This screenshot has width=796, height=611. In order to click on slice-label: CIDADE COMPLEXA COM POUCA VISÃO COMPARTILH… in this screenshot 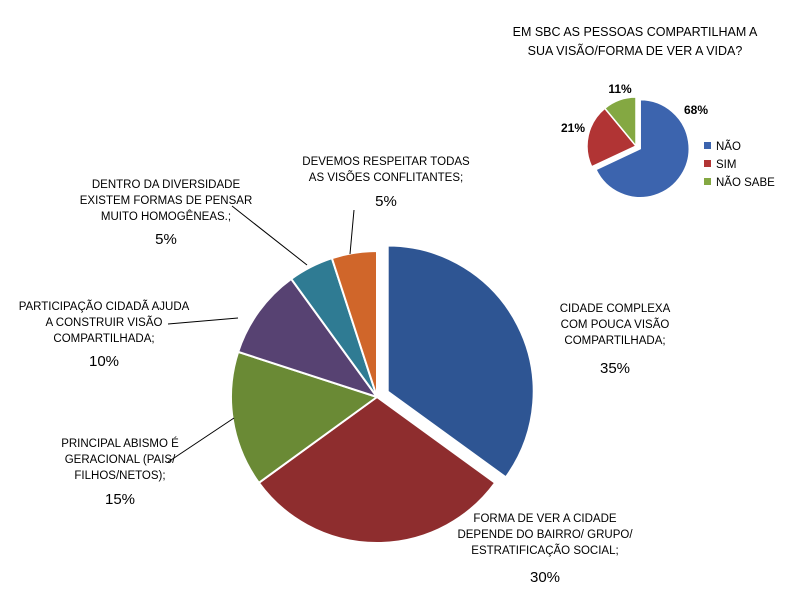, I will do `click(615, 325)`.